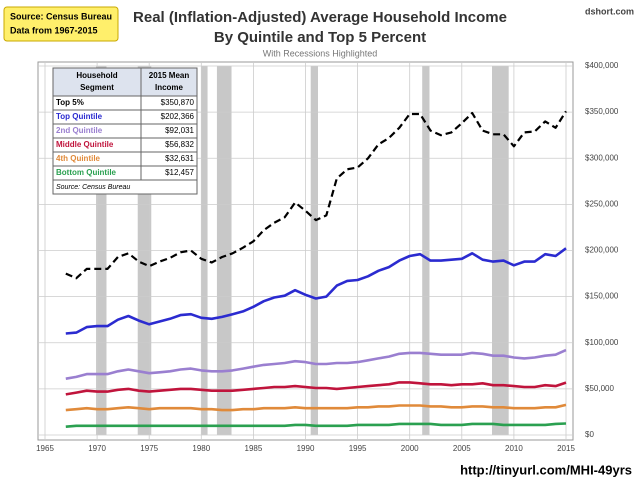  I want to click on chart-title: By Quintile and Top 5 Percent, so click(320, 37).